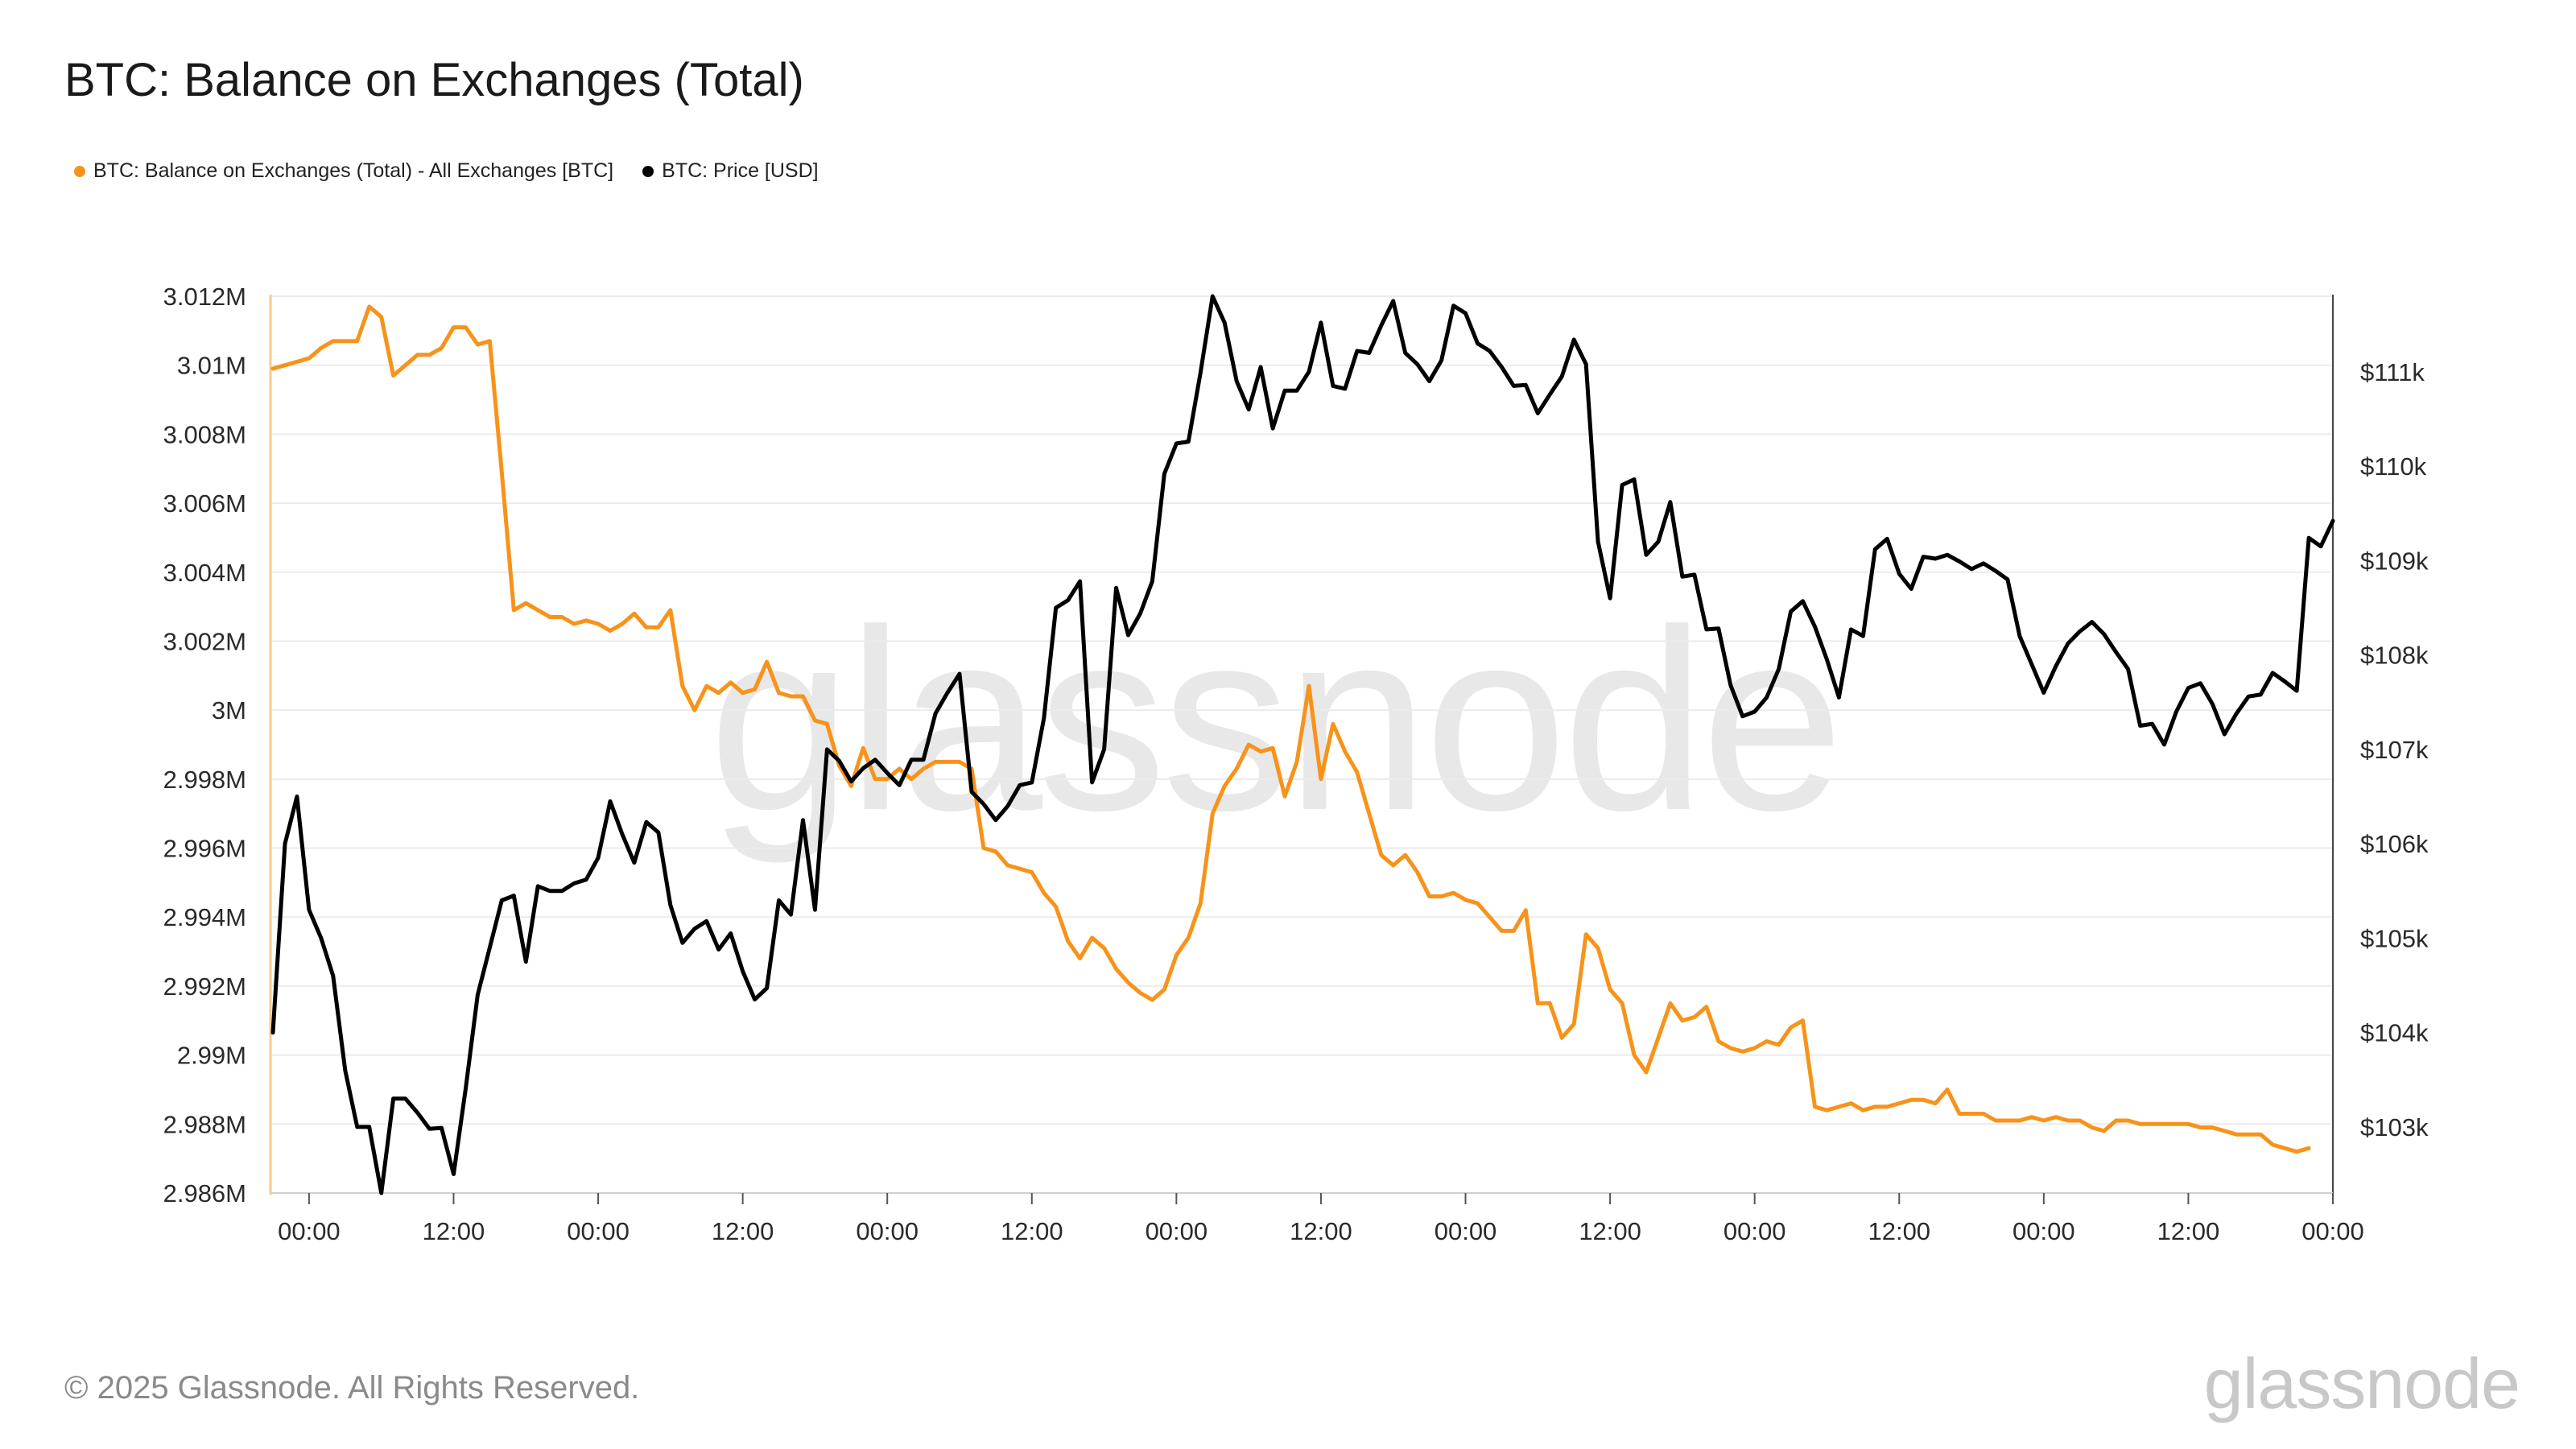 This screenshot has height=1449, width=2576. I want to click on y-right-tick-label: $106k, so click(2394, 844).